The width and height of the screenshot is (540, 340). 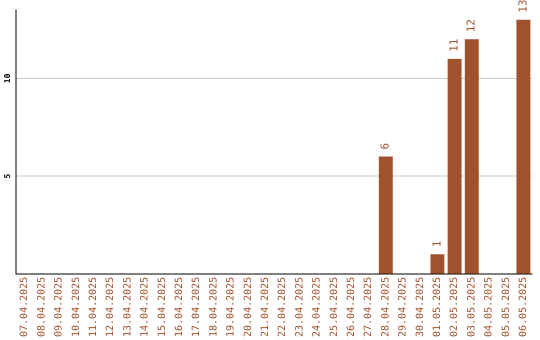 I want to click on data-label: 13, so click(x=523, y=6).